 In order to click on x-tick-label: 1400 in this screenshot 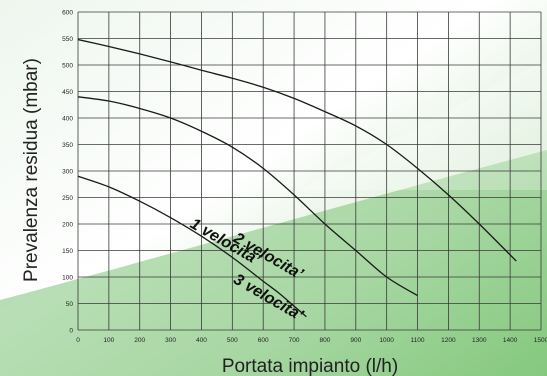, I will do `click(510, 340)`.